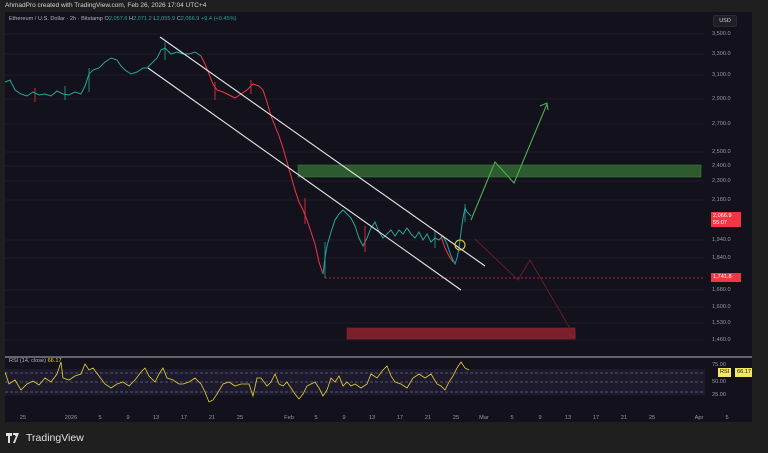  Describe the element at coordinates (54, 361) in the screenshot. I see `rsi-legend-value: 66.17` at that location.